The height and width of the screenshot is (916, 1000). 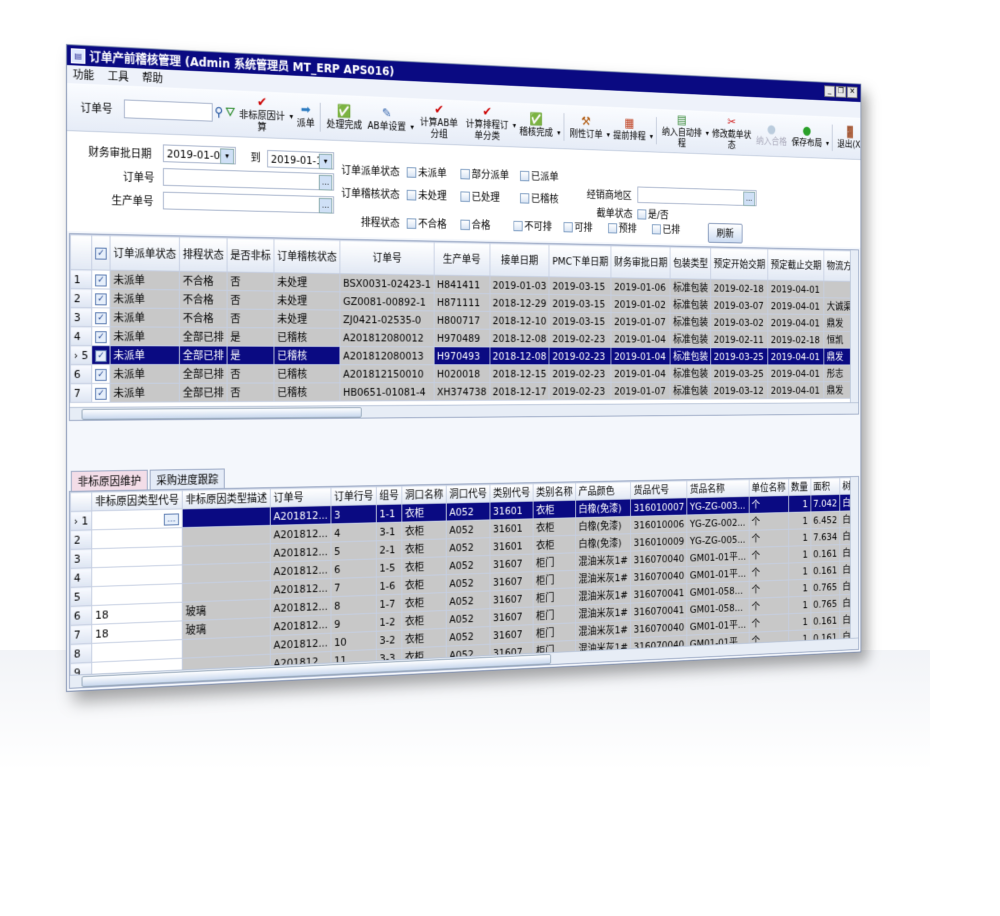 What do you see at coordinates (641, 262) in the screenshot?
I see `column-header: 财务审批日期` at bounding box center [641, 262].